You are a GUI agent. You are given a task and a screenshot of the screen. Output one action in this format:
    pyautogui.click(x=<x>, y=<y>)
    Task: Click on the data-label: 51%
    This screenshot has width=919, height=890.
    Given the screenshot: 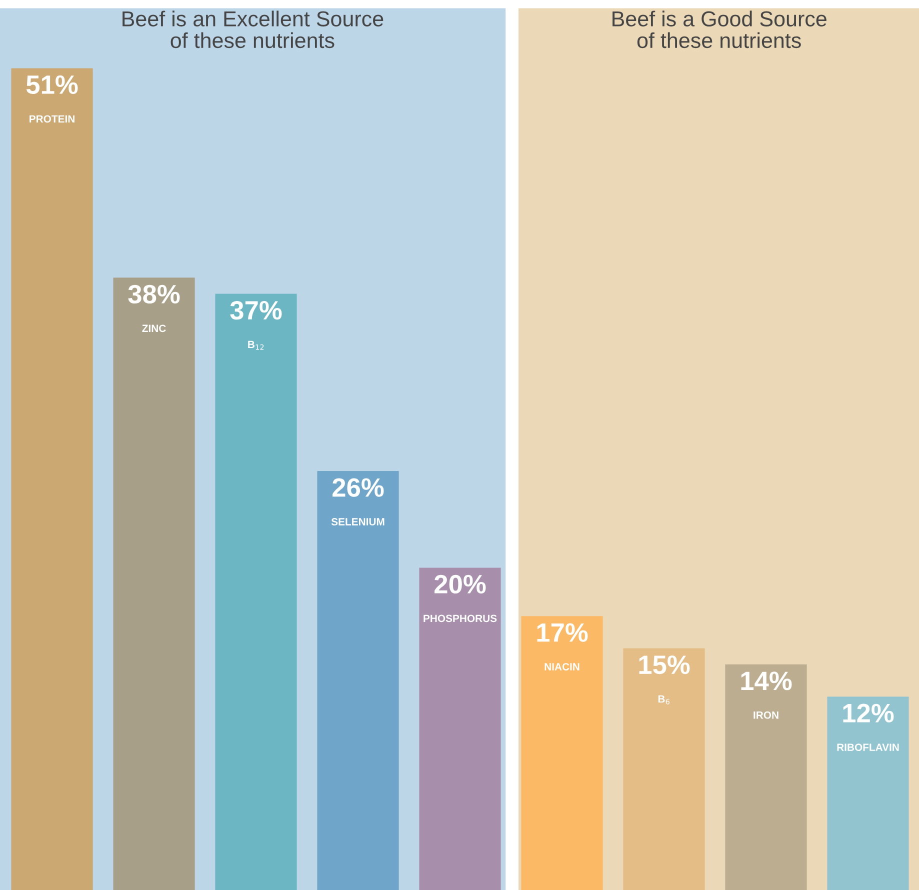 What is the action you would take?
    pyautogui.click(x=52, y=84)
    